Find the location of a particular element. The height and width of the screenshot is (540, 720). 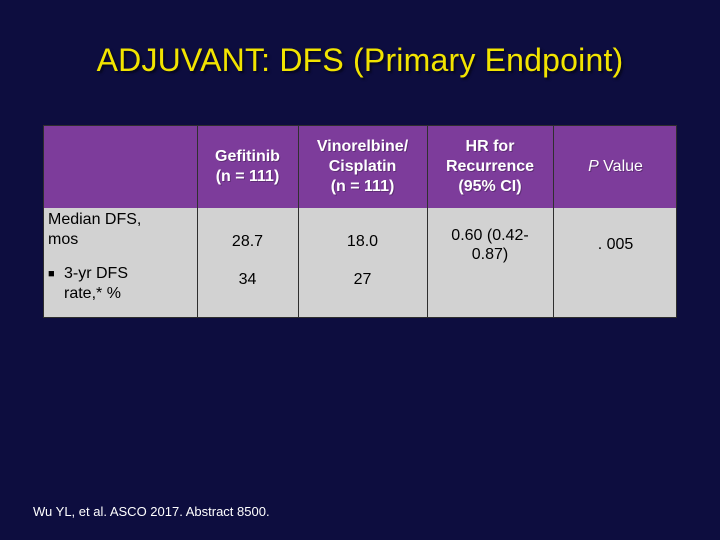

citation-footer: Wu YL, et al. ASCO 2017. Abstract 8500. is located at coordinates (151, 511).